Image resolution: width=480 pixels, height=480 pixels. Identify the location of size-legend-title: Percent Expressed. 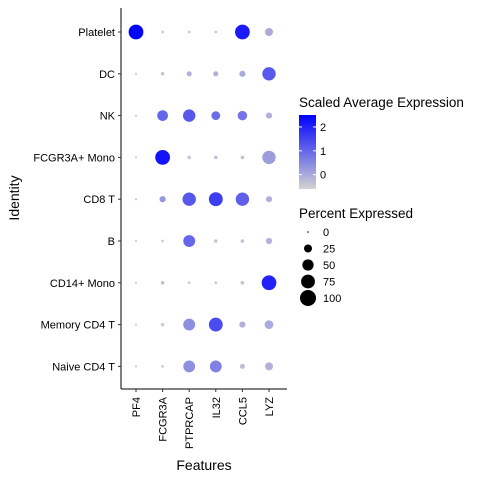
(356, 213).